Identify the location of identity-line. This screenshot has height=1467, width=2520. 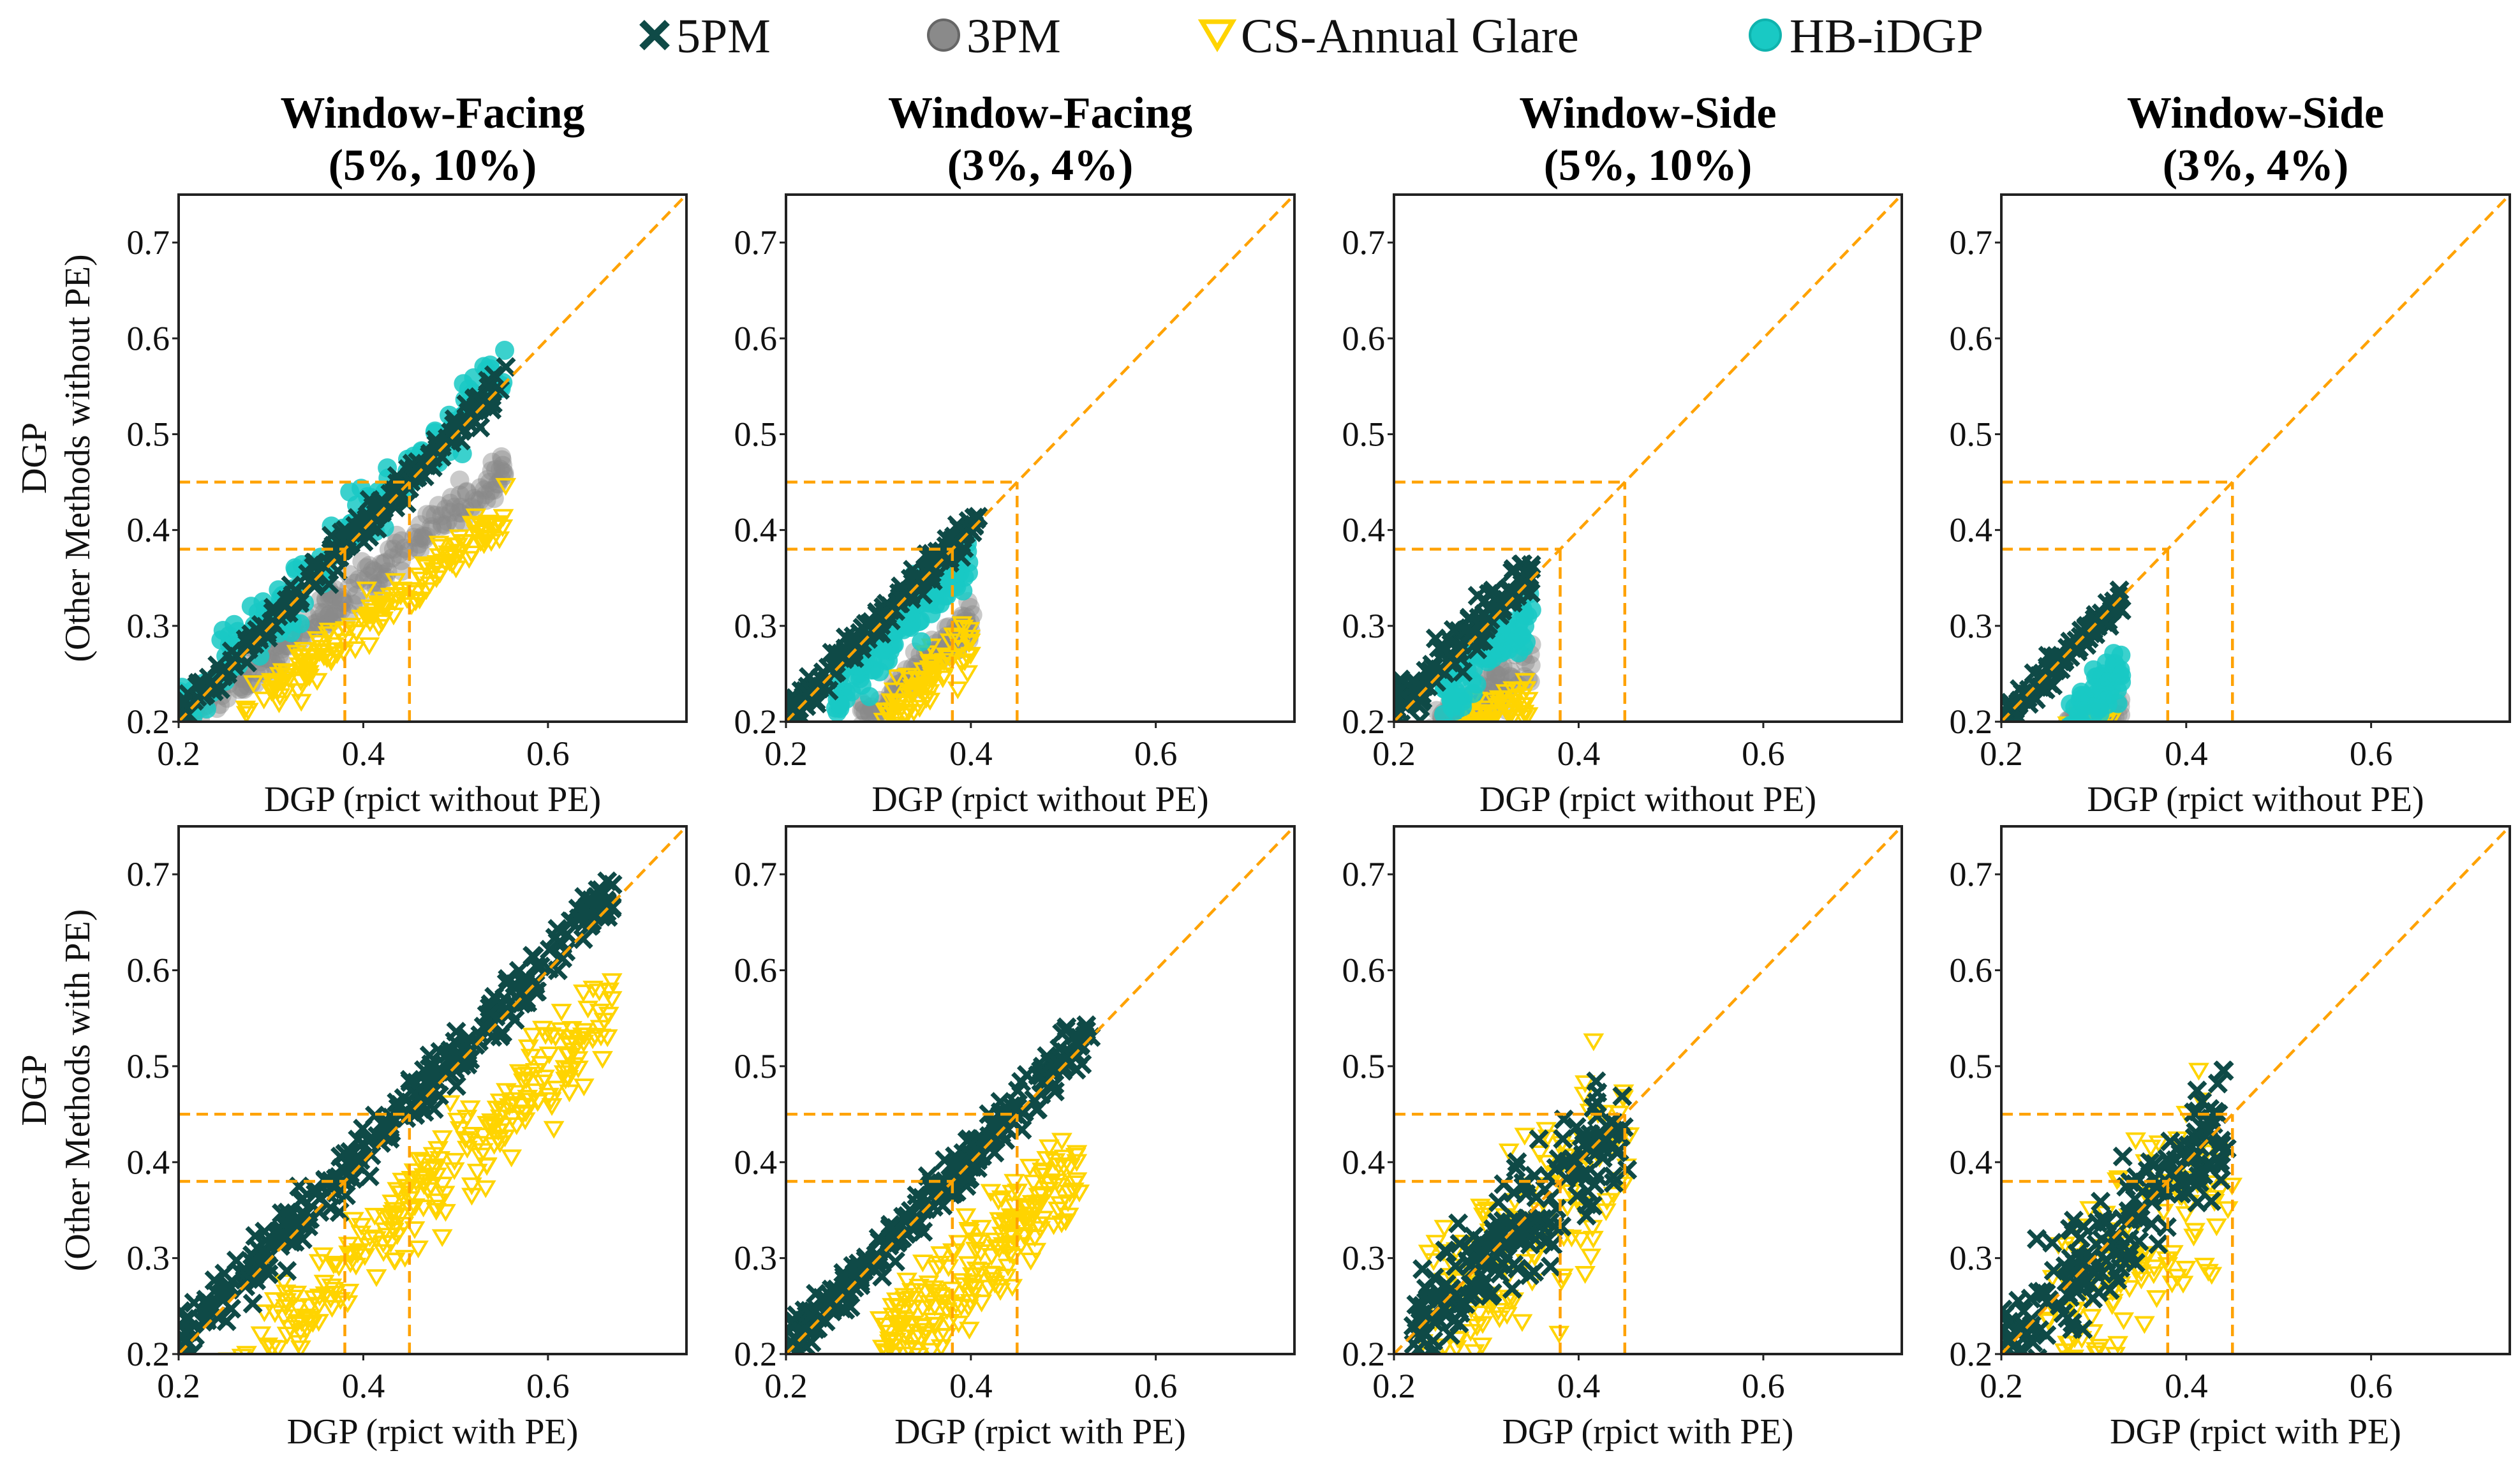
(1040, 458).